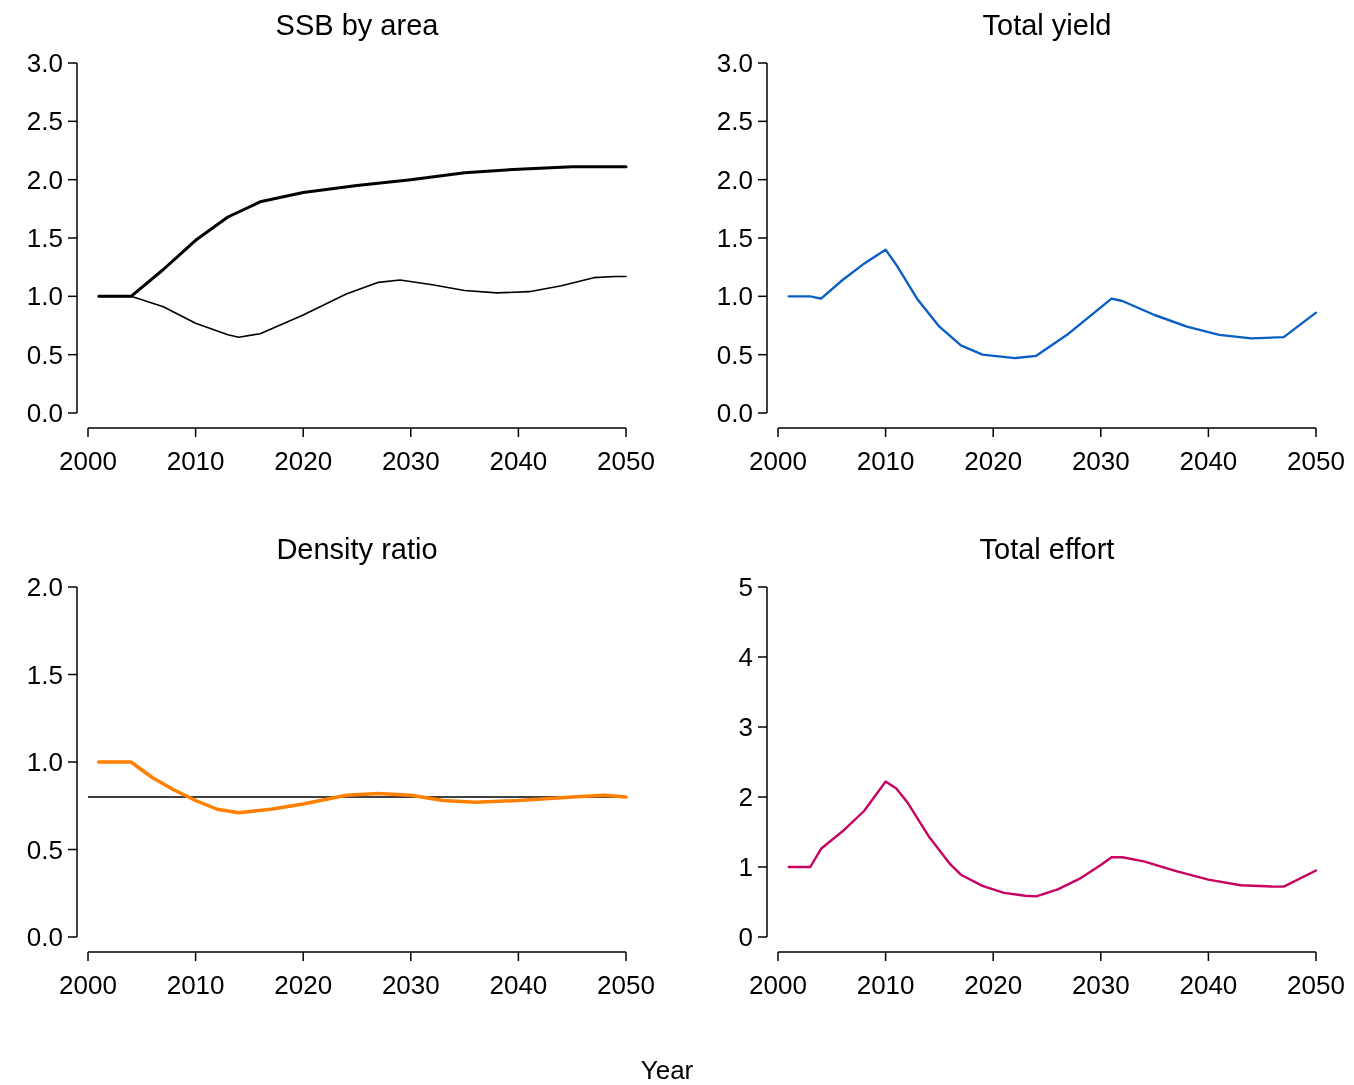 This screenshot has height=1085, width=1354. I want to click on y-tick-label: 2, so click(745, 797).